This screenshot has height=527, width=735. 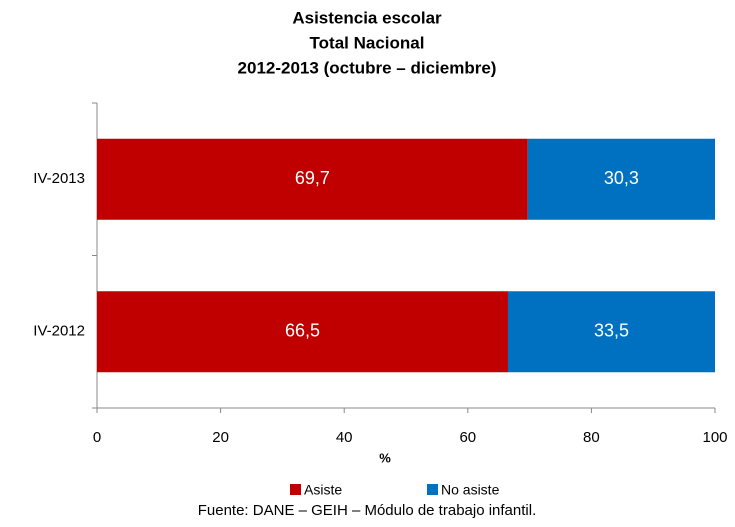 What do you see at coordinates (591, 437) in the screenshot?
I see `x-tick-label: 80` at bounding box center [591, 437].